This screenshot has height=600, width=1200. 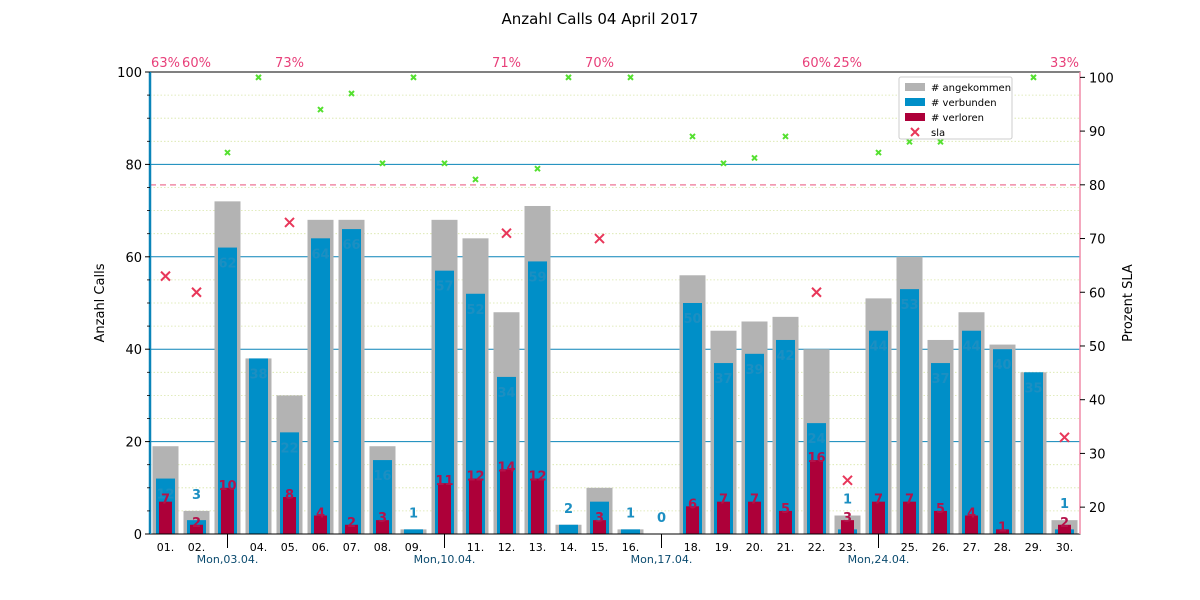 I want to click on label-verloren: 8, so click(x=289, y=495).